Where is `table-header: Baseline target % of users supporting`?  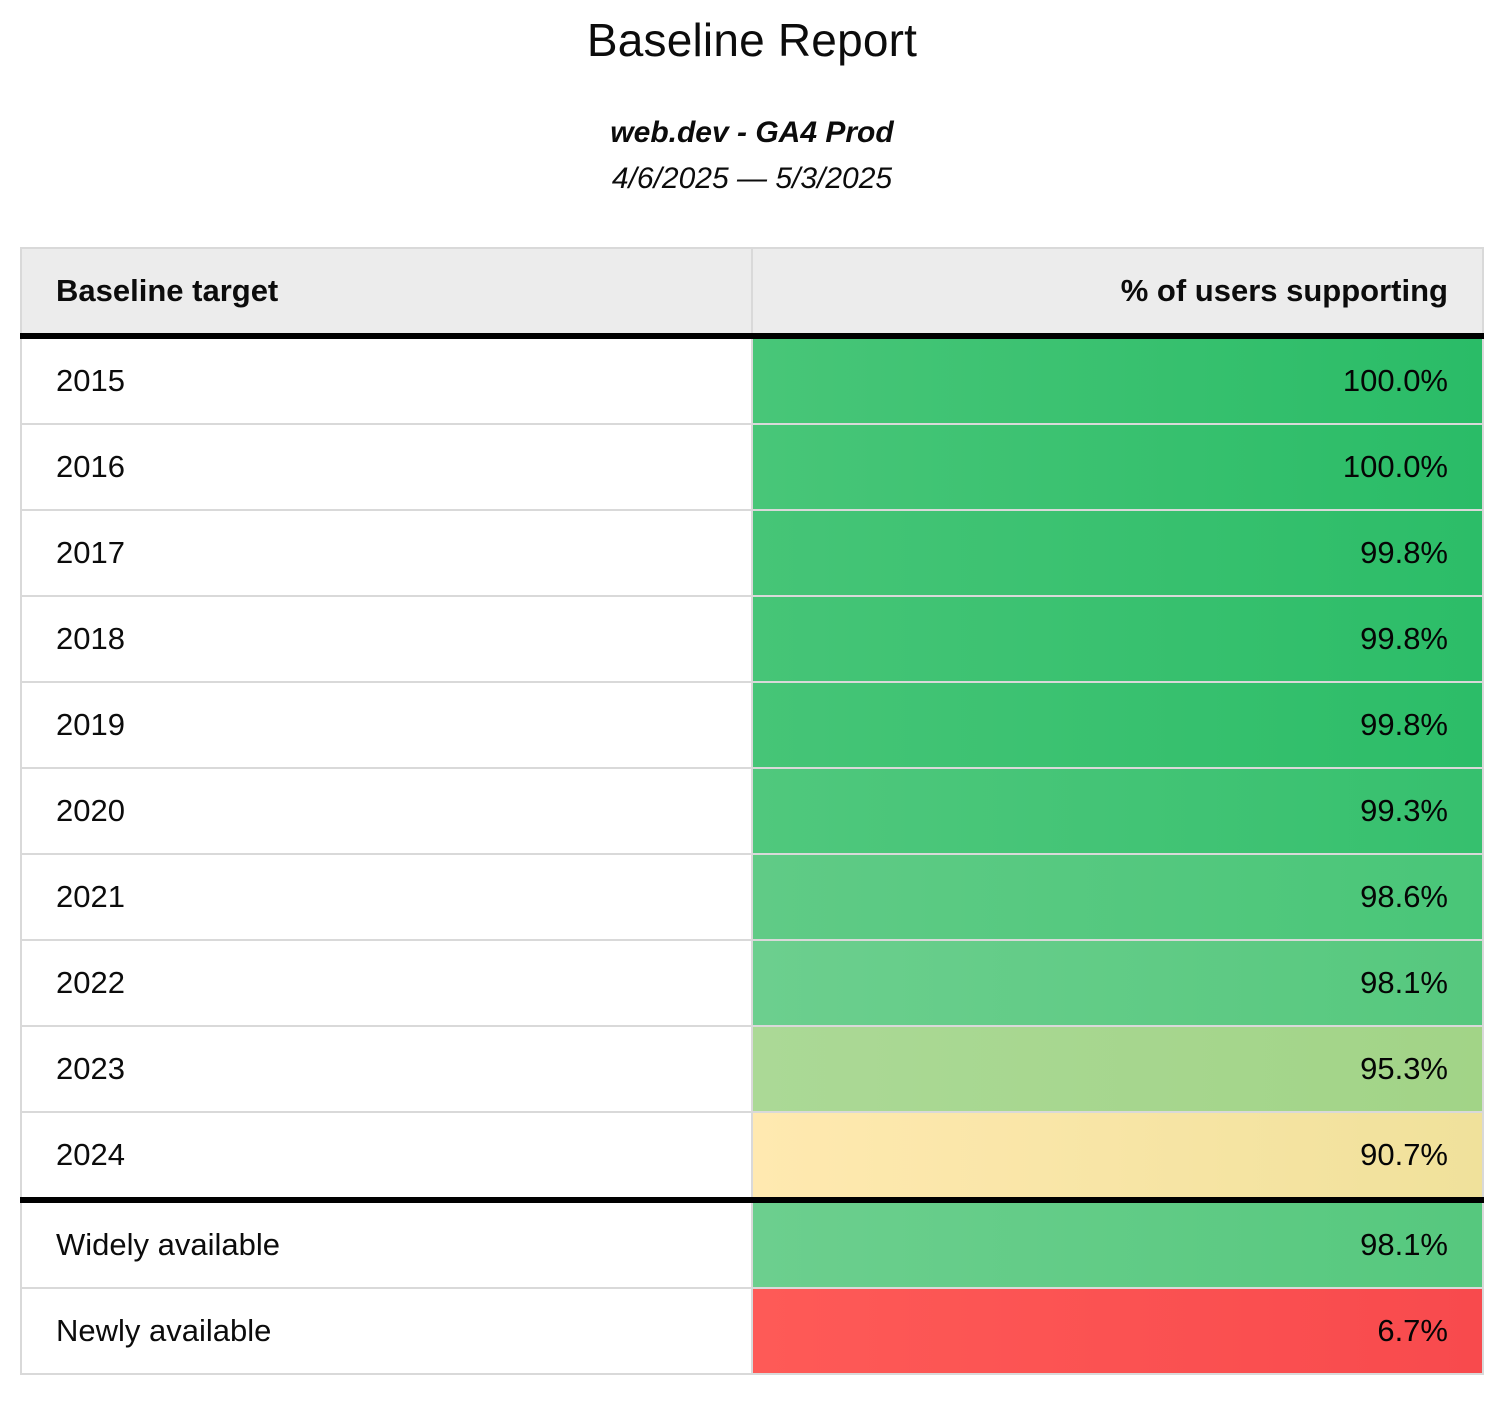
table-header: Baseline target % of users supporting is located at coordinates (752, 292).